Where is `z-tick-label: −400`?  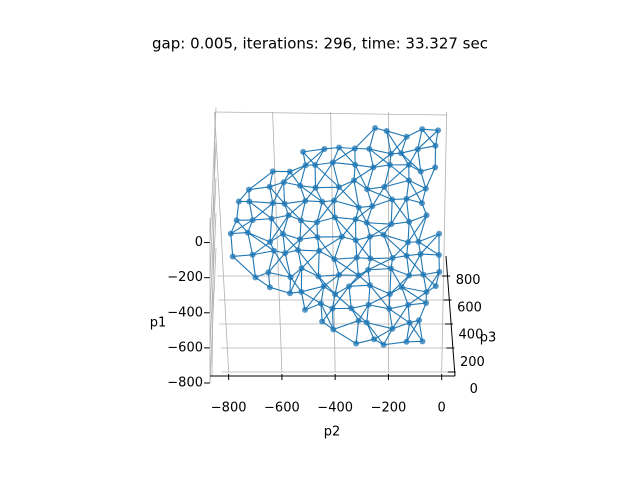 z-tick-label: −400 is located at coordinates (185, 312).